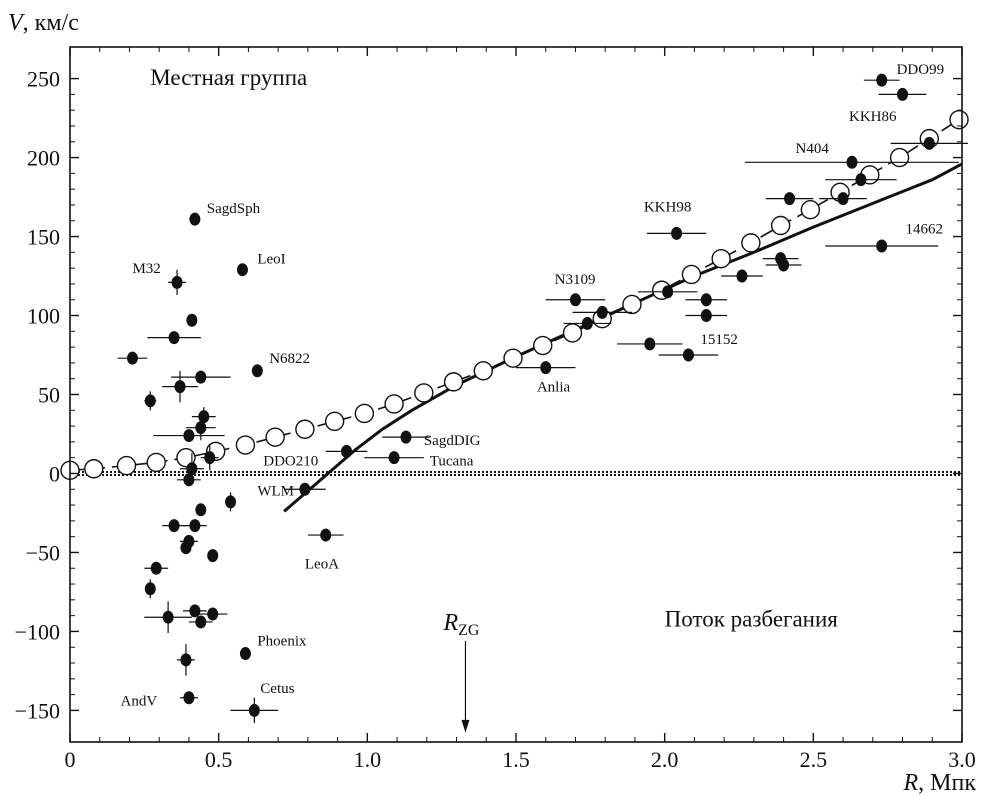 This screenshot has width=981, height=796. I want to click on galaxy-label: Tucana, so click(452, 462).